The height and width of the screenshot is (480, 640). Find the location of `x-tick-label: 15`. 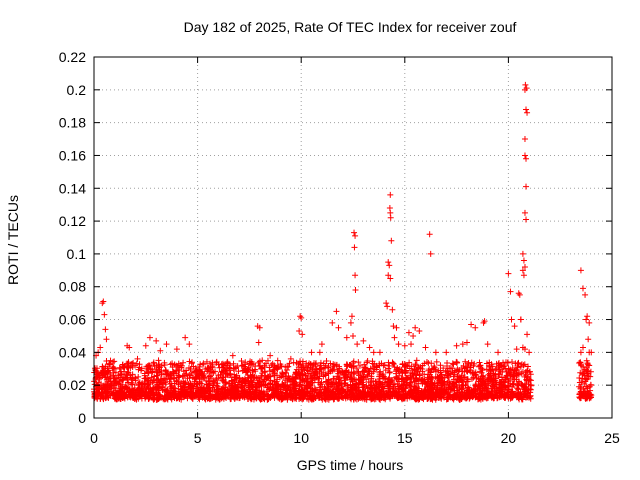

x-tick-label: 15 is located at coordinates (405, 438).